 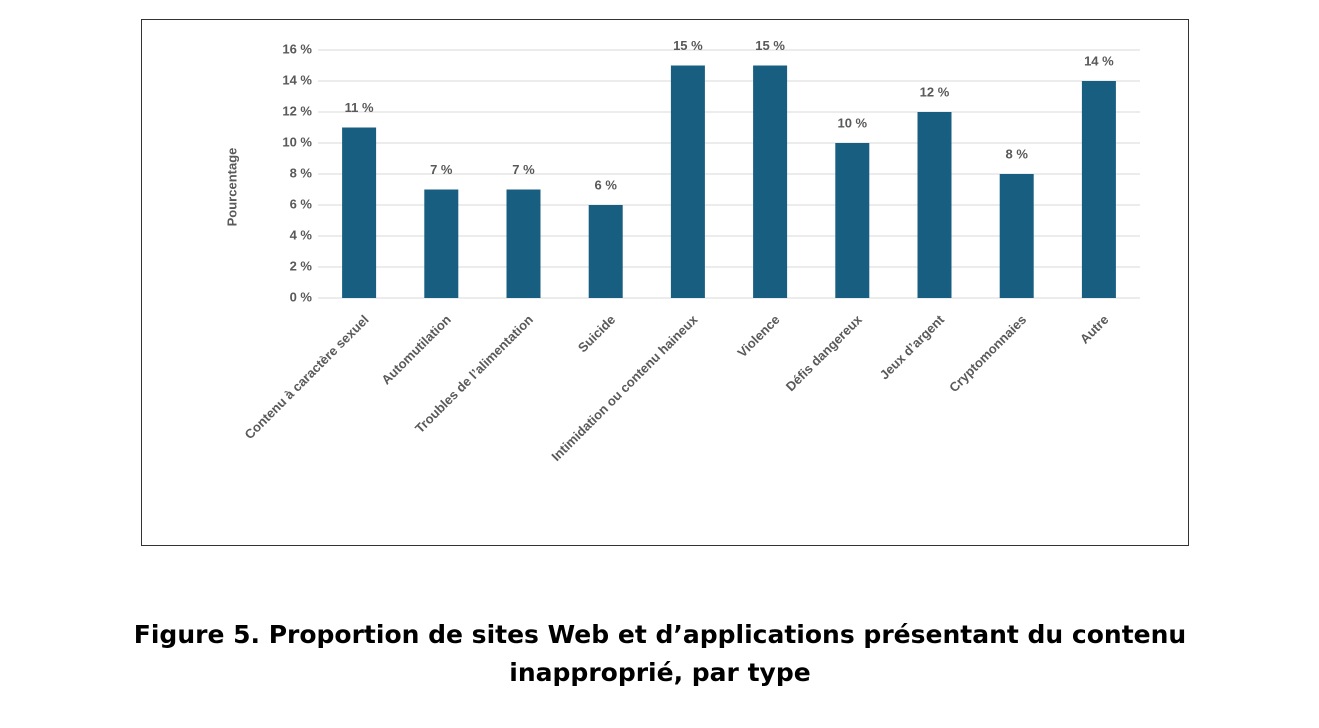 What do you see at coordinates (301, 172) in the screenshot?
I see `y-tick-label: 8 %` at bounding box center [301, 172].